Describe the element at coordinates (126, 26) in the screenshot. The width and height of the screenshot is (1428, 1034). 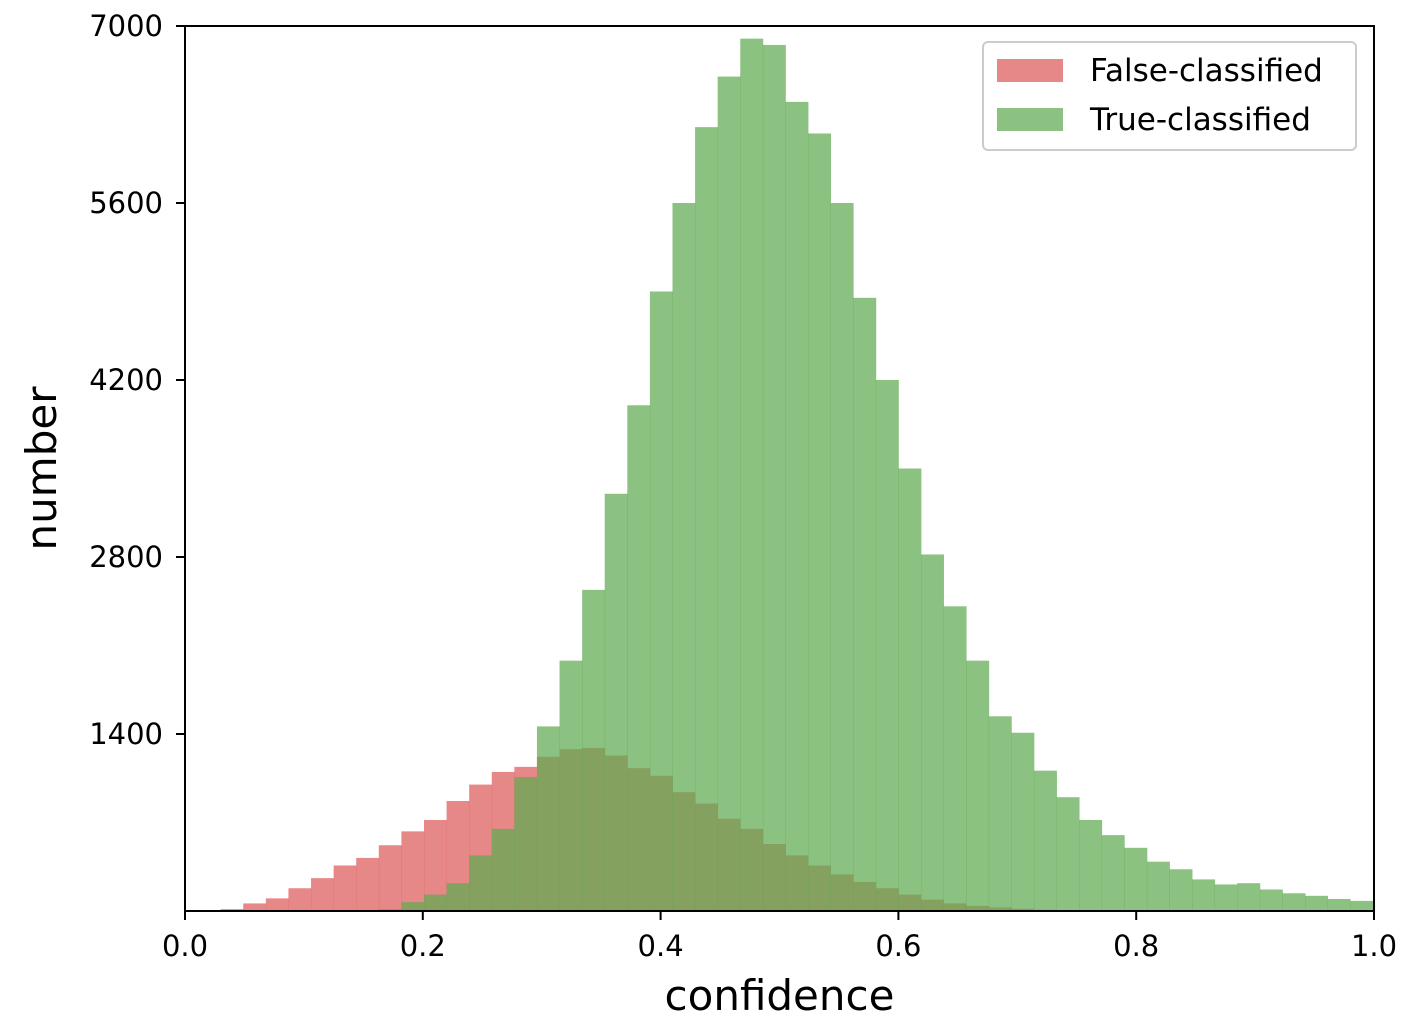
I see `y-tick-label: 7000` at that location.